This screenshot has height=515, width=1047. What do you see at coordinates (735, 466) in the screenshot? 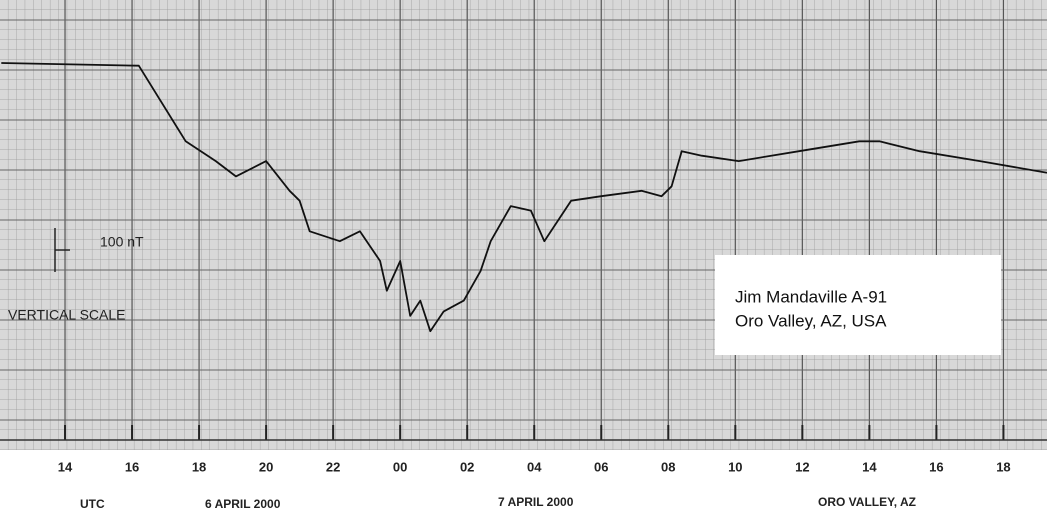
I see `x-tick-label: 10` at bounding box center [735, 466].